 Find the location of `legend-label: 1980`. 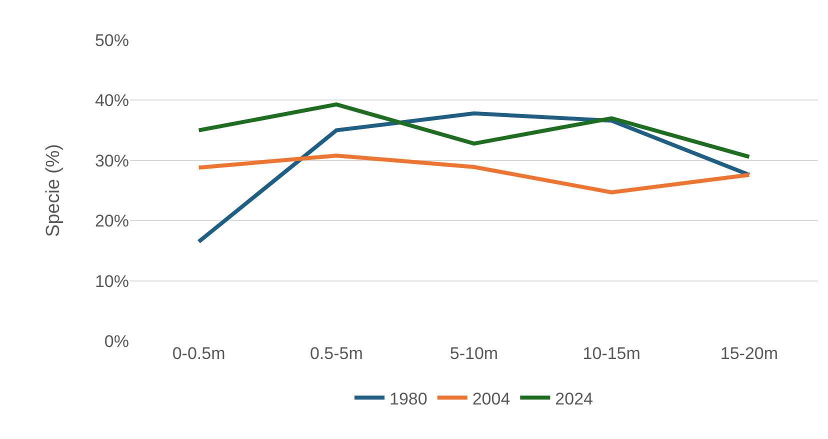

legend-label: 1980 is located at coordinates (409, 398).